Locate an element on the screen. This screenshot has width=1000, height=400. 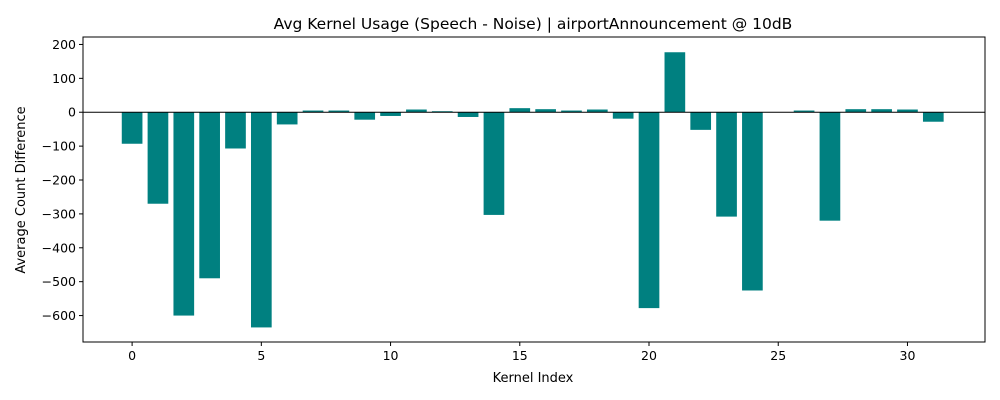
y-tick-label: −500 is located at coordinates (59, 281).